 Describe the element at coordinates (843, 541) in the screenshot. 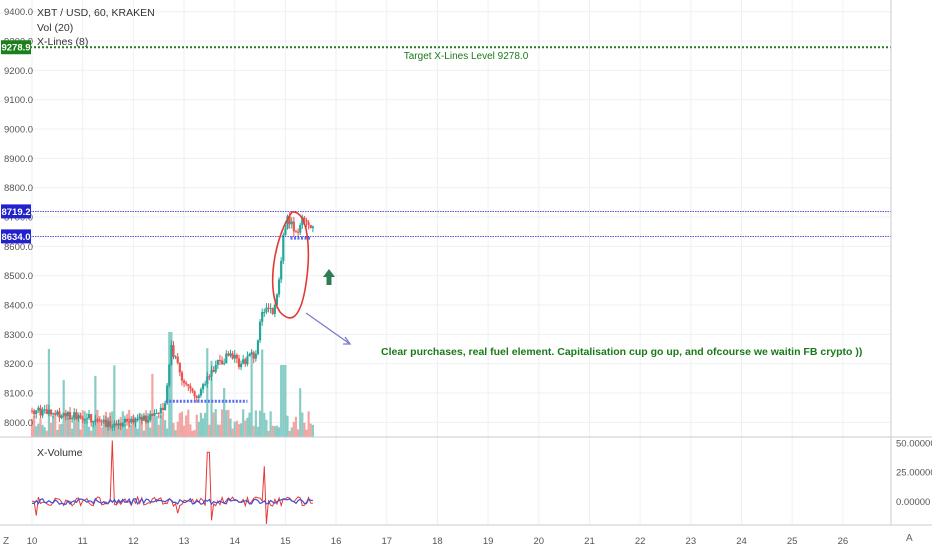

I see `x-tick-label: 26` at that location.